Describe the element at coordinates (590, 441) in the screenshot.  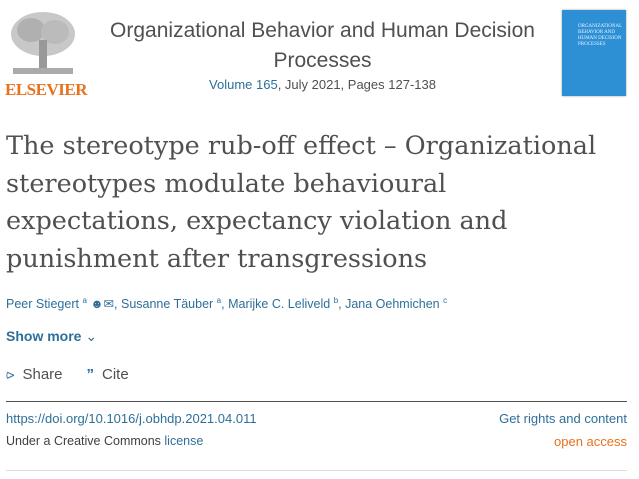
I see `open-access-label: open access` at that location.